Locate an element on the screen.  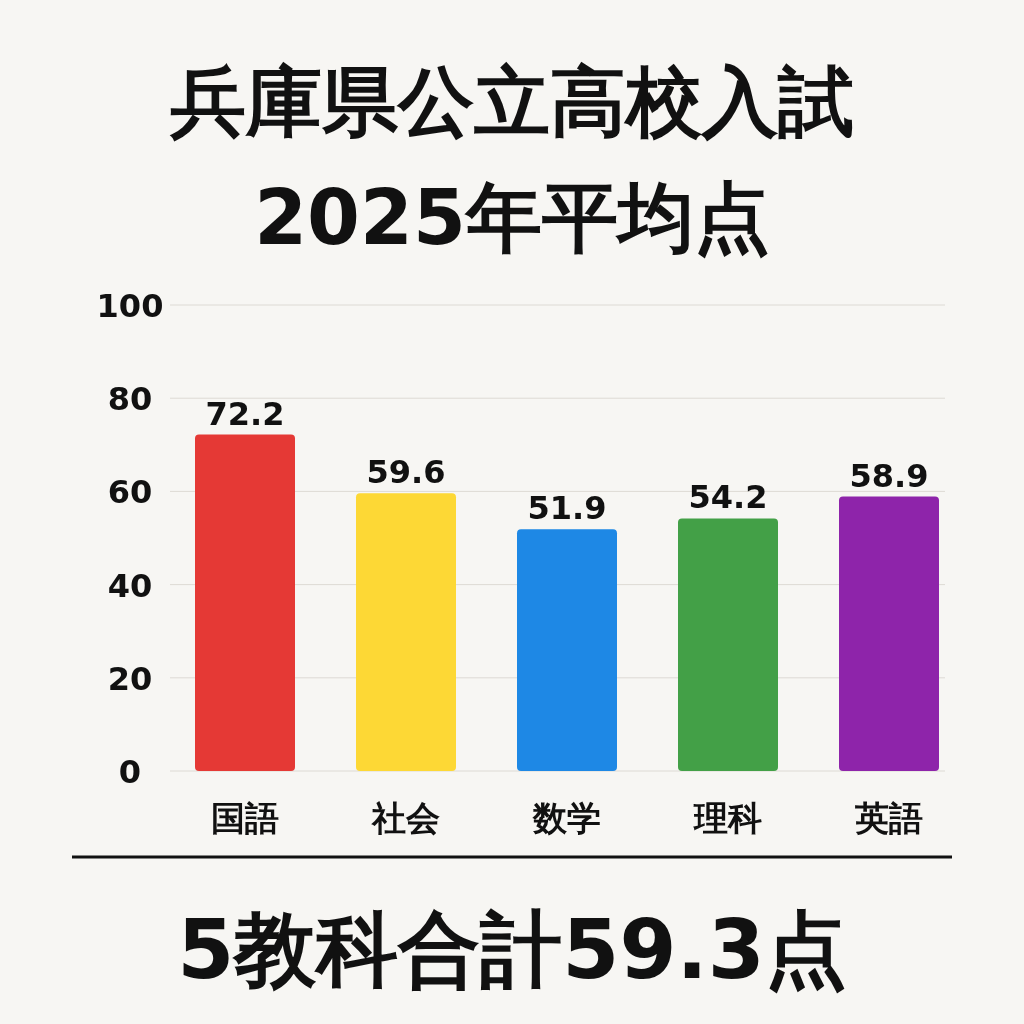
y-tick-label: 20 is located at coordinates (130, 678).